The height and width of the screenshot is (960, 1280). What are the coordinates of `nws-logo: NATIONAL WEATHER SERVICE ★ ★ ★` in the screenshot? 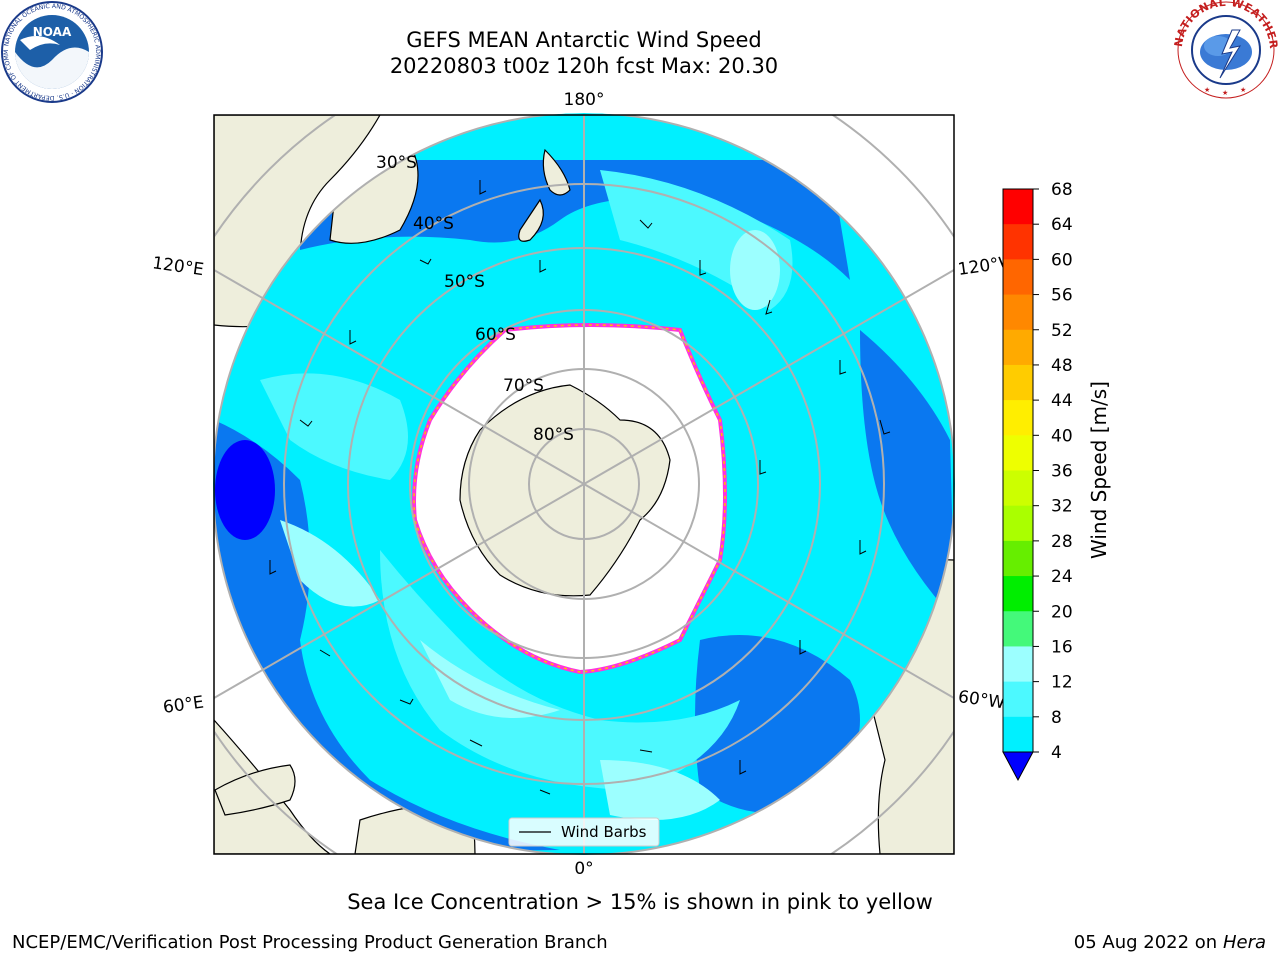 It's located at (1226, 49).